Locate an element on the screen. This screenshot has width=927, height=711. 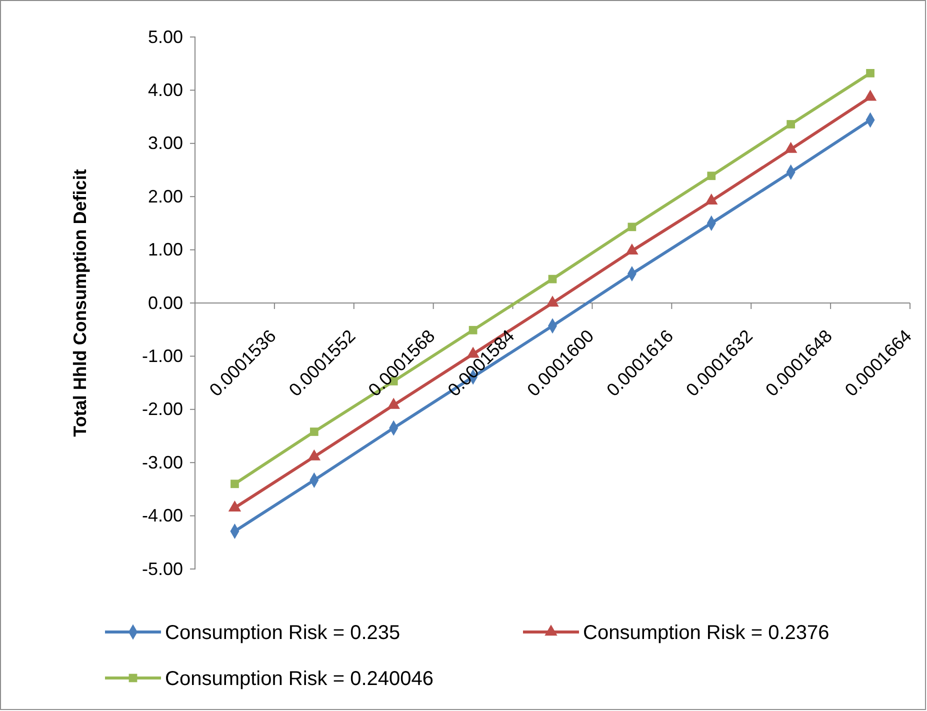
y-tick-label: -5.00 is located at coordinates (162, 568).